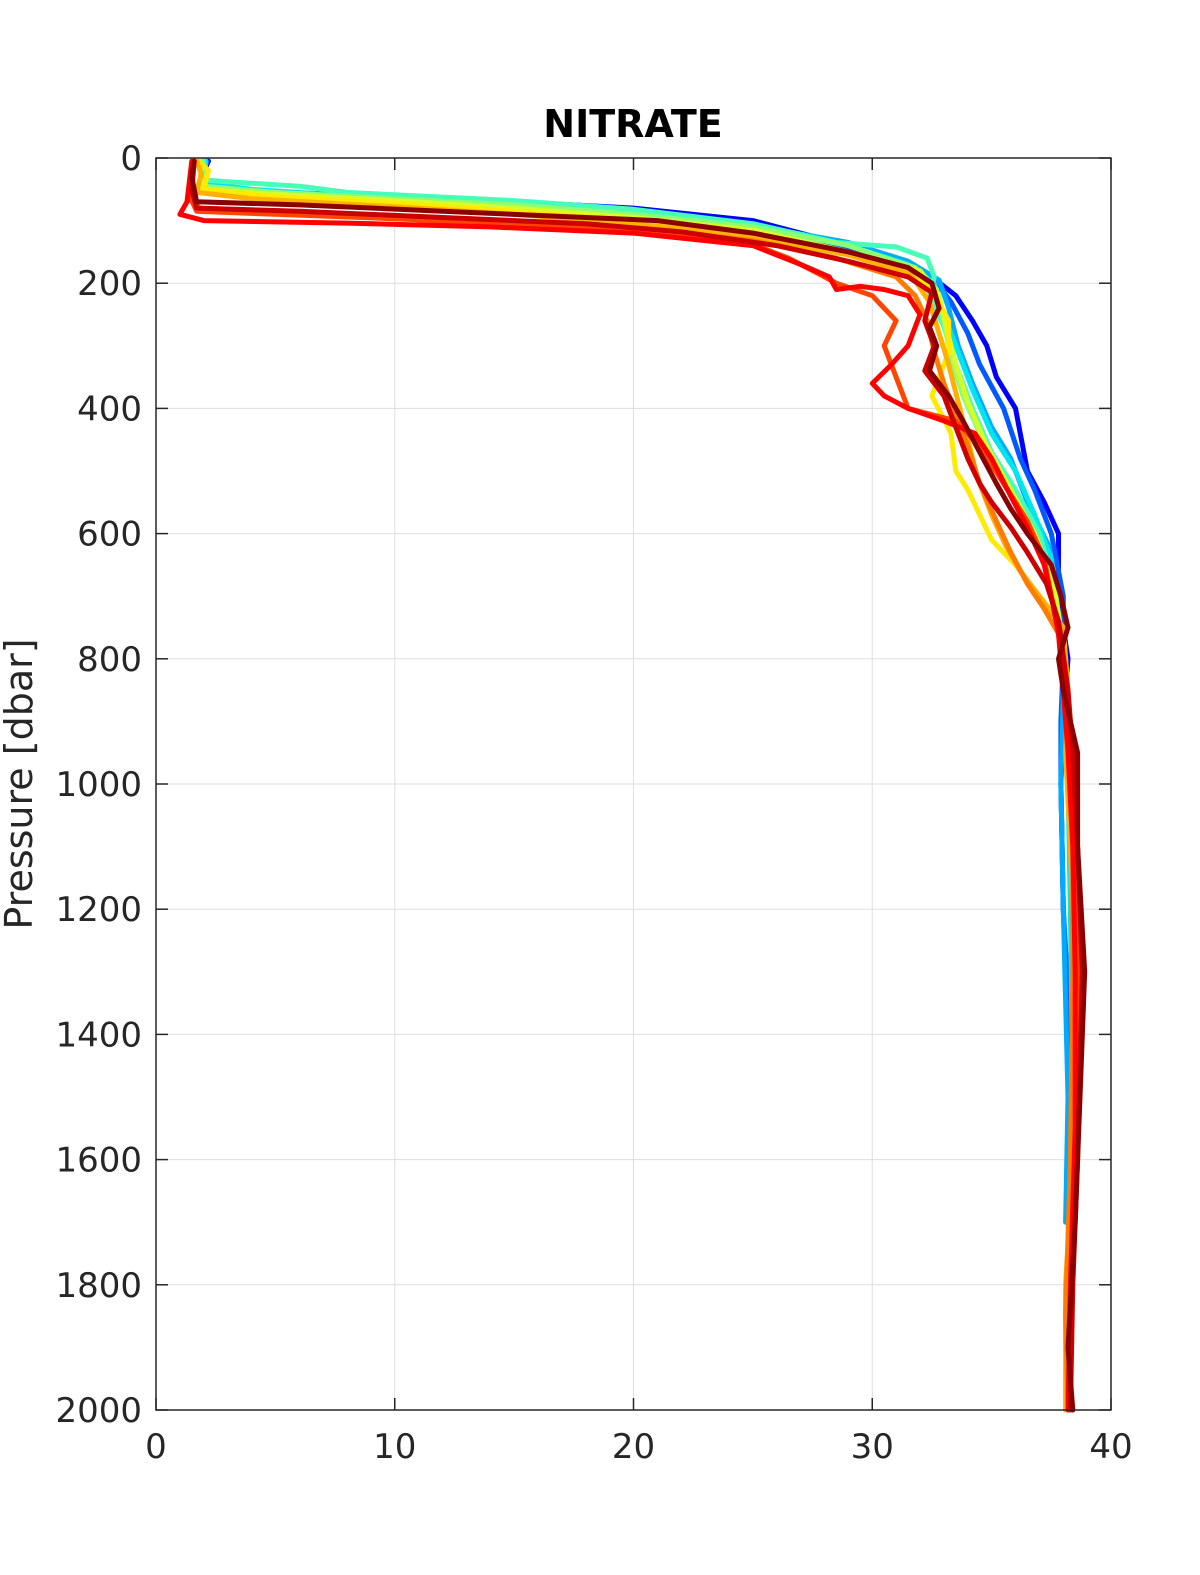 This screenshot has height=1575, width=1200. What do you see at coordinates (394, 1447) in the screenshot?
I see `x-tick-label: 10` at bounding box center [394, 1447].